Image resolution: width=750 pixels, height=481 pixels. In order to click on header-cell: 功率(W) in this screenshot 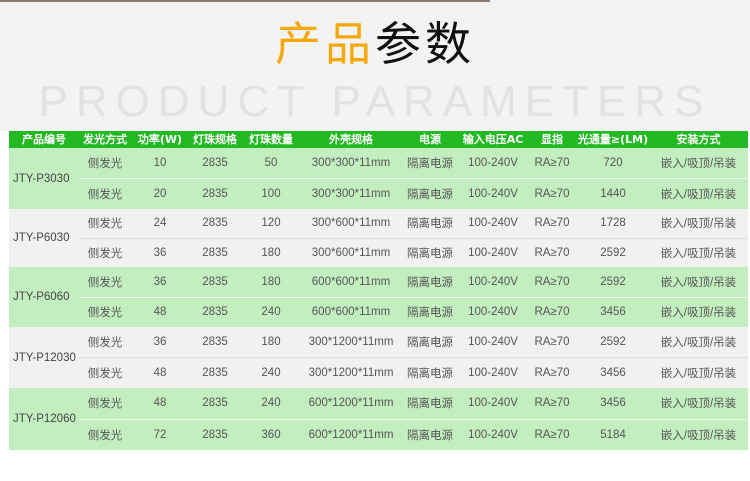, I will do `click(160, 139)`.